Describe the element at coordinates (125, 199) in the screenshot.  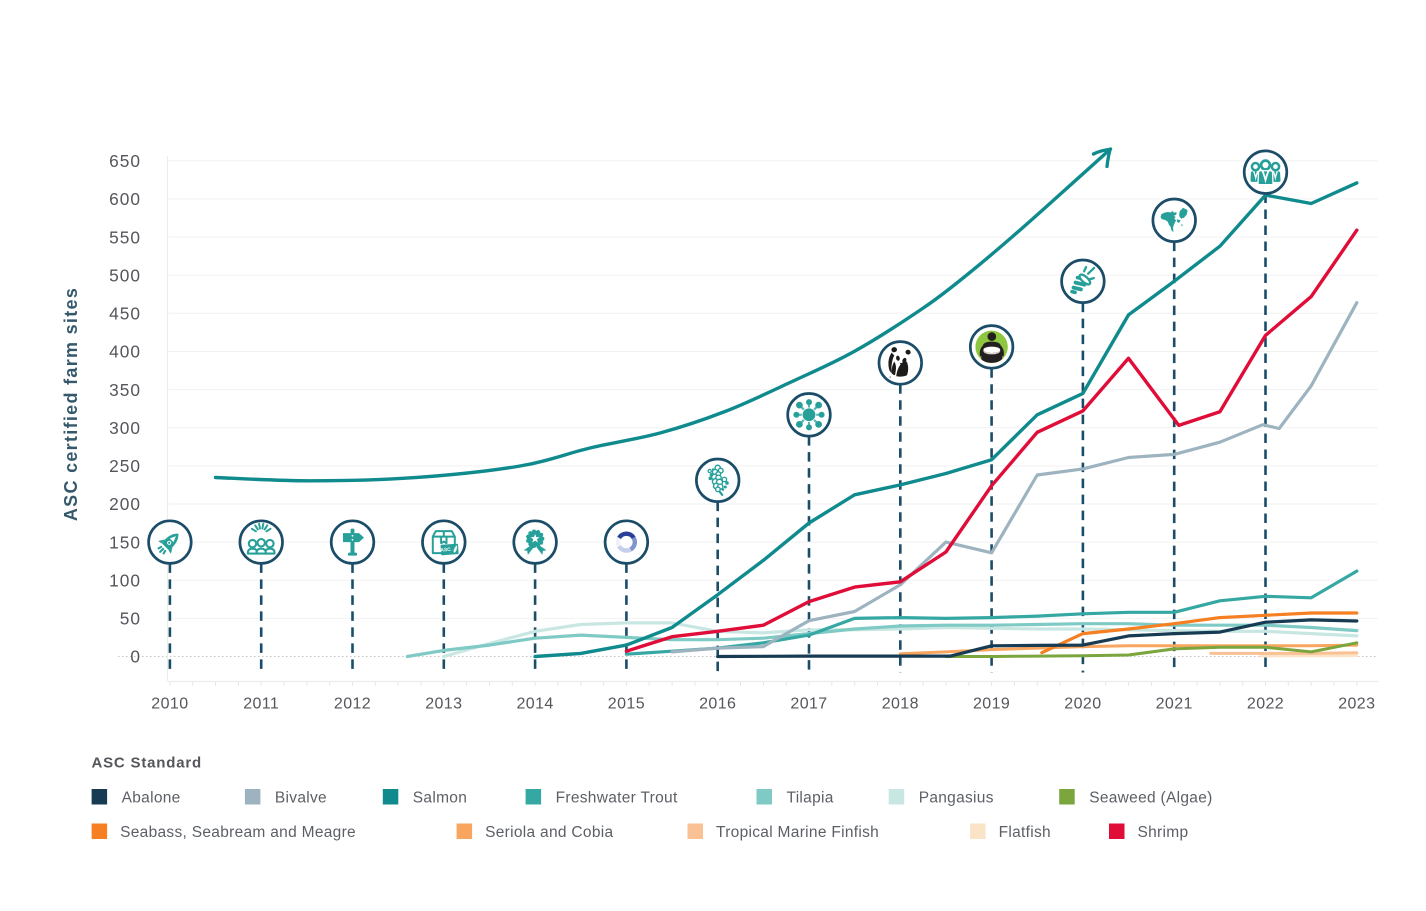
I see `svg-text: 600` at that location.